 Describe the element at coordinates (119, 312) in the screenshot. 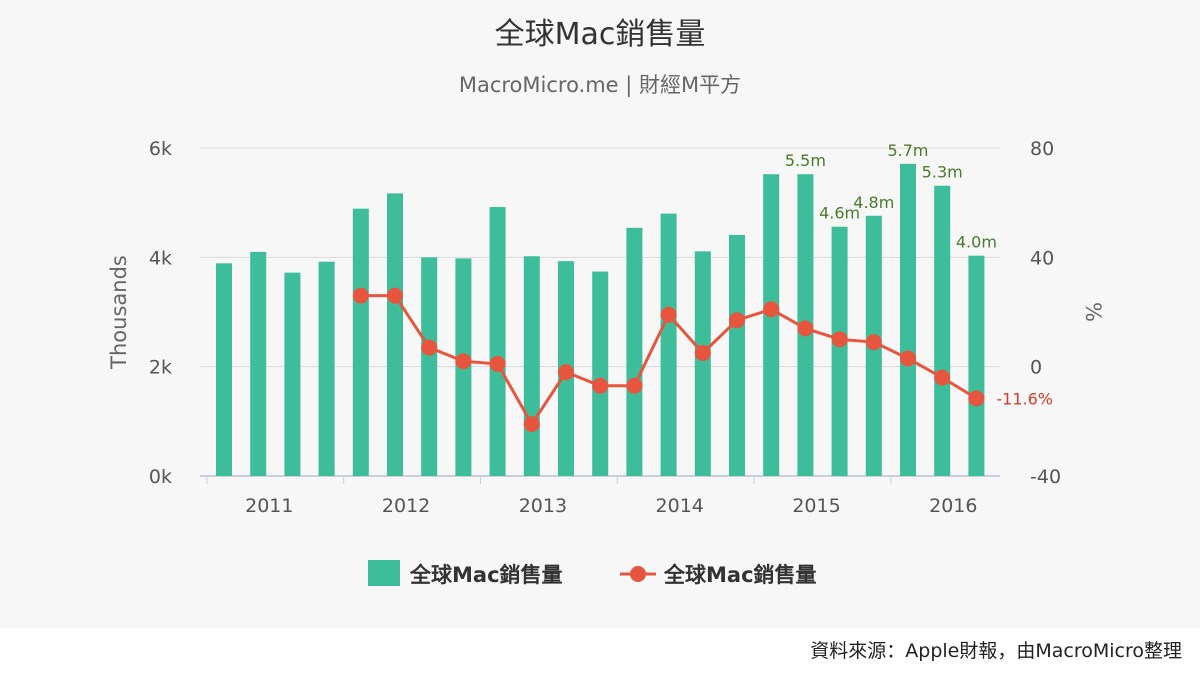

I see `left-axis-title: Thousands` at that location.